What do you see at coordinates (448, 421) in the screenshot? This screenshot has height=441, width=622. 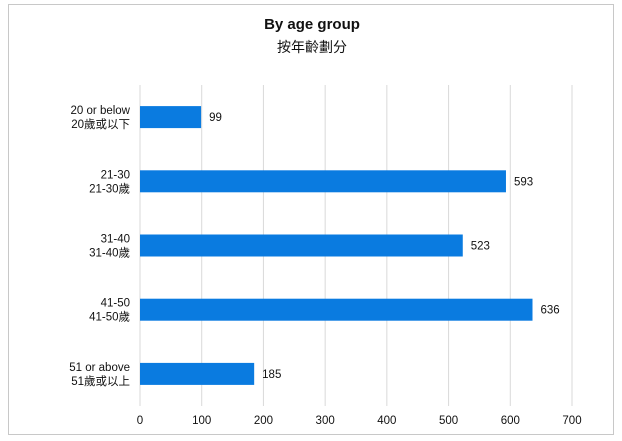 I see `x-tick-label: 500` at bounding box center [448, 421].